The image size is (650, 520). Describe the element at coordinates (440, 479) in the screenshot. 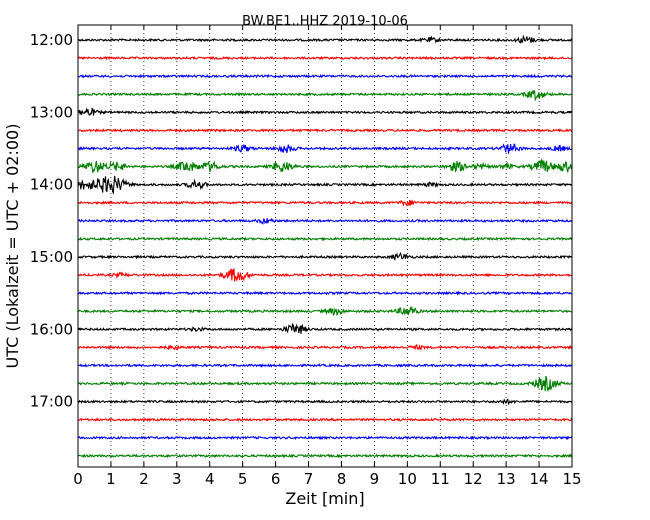

I see `x-tick-label: 11` at that location.